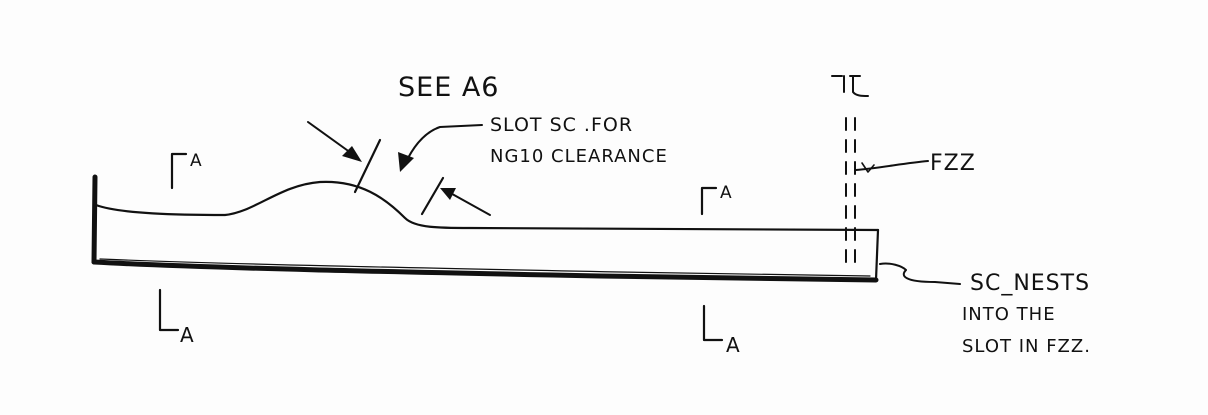 The width and height of the screenshot is (1208, 415). I want to click on nests-label-line2: INTO THE, so click(1009, 314).